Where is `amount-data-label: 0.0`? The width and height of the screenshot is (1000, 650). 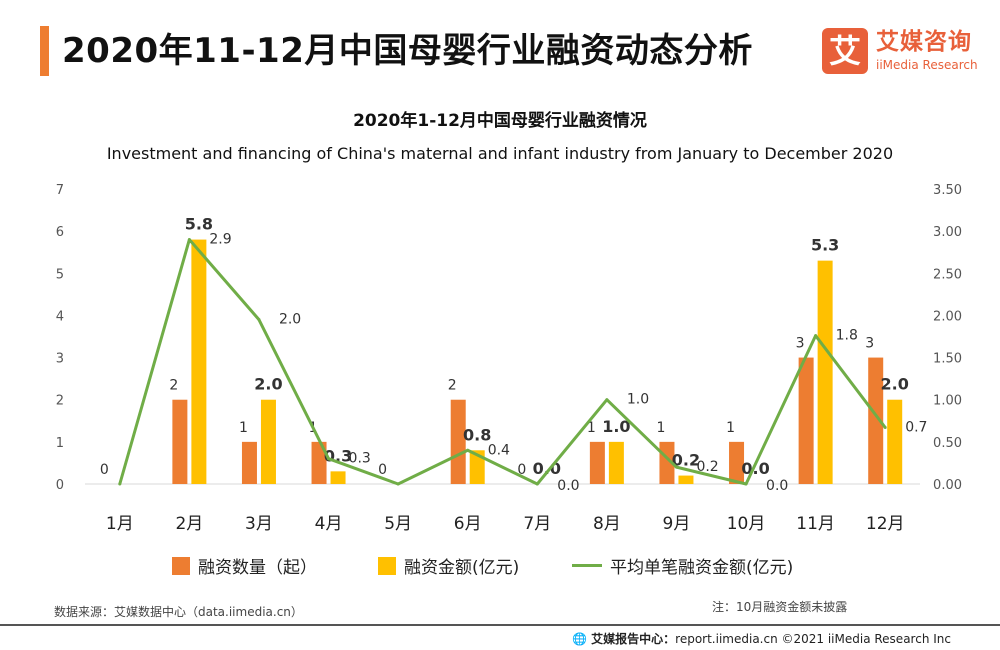 amount-data-label: 0.0 is located at coordinates (755, 468).